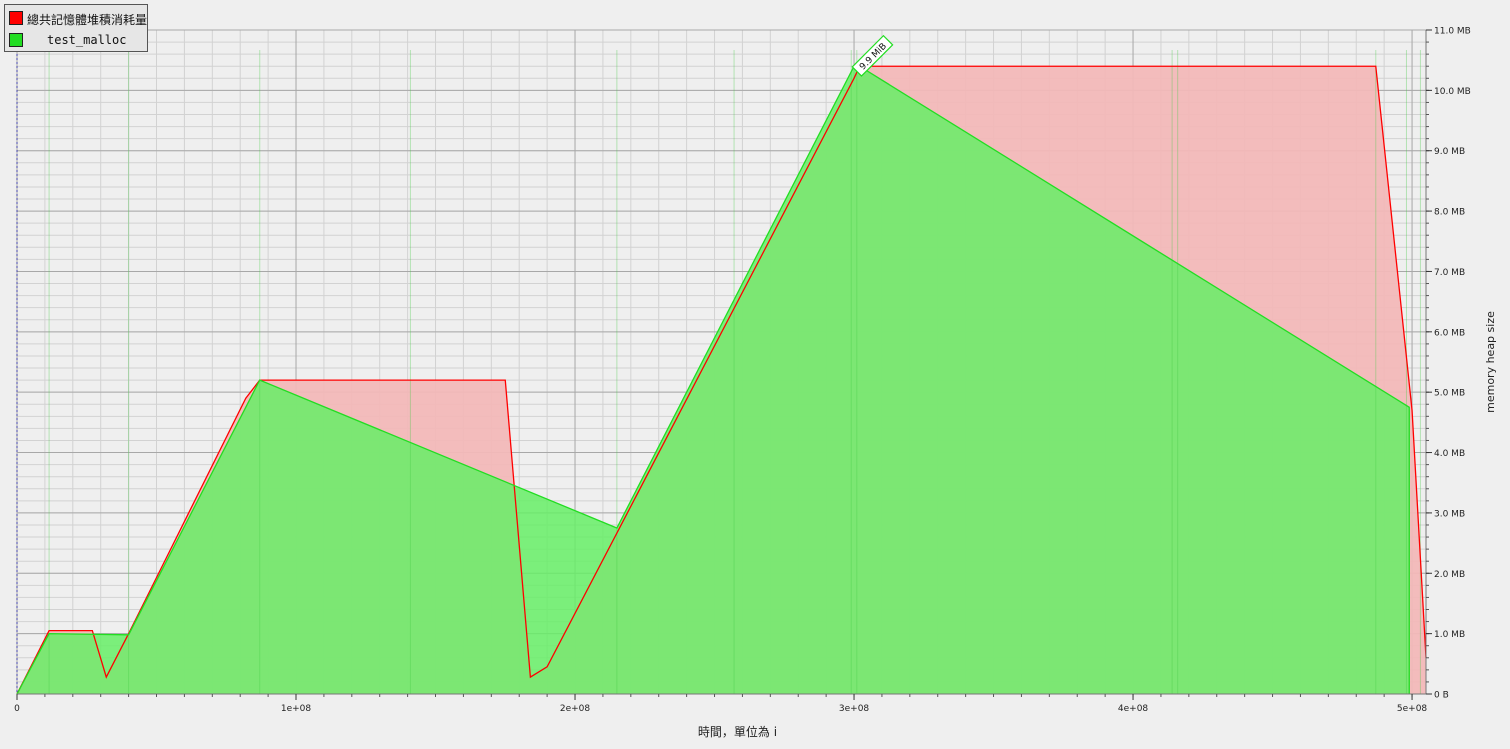 Image resolution: width=1510 pixels, height=749 pixels. I want to click on x-axis-label: 時間，單位為 i, so click(737, 731).